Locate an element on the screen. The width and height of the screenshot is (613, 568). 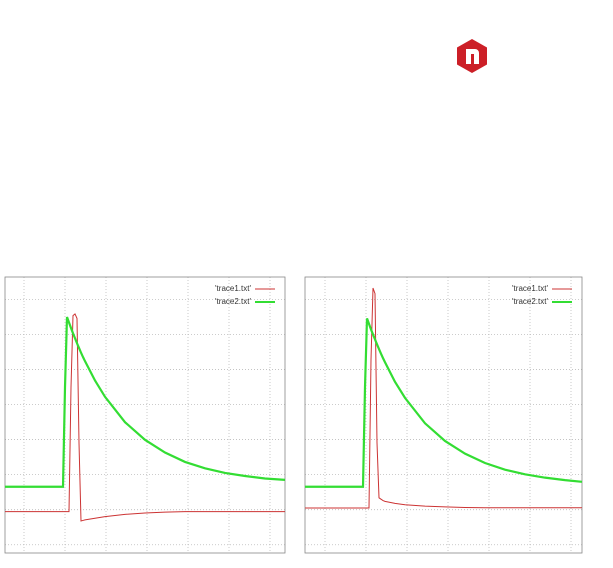
logo-hexagon is located at coordinates (472, 56).